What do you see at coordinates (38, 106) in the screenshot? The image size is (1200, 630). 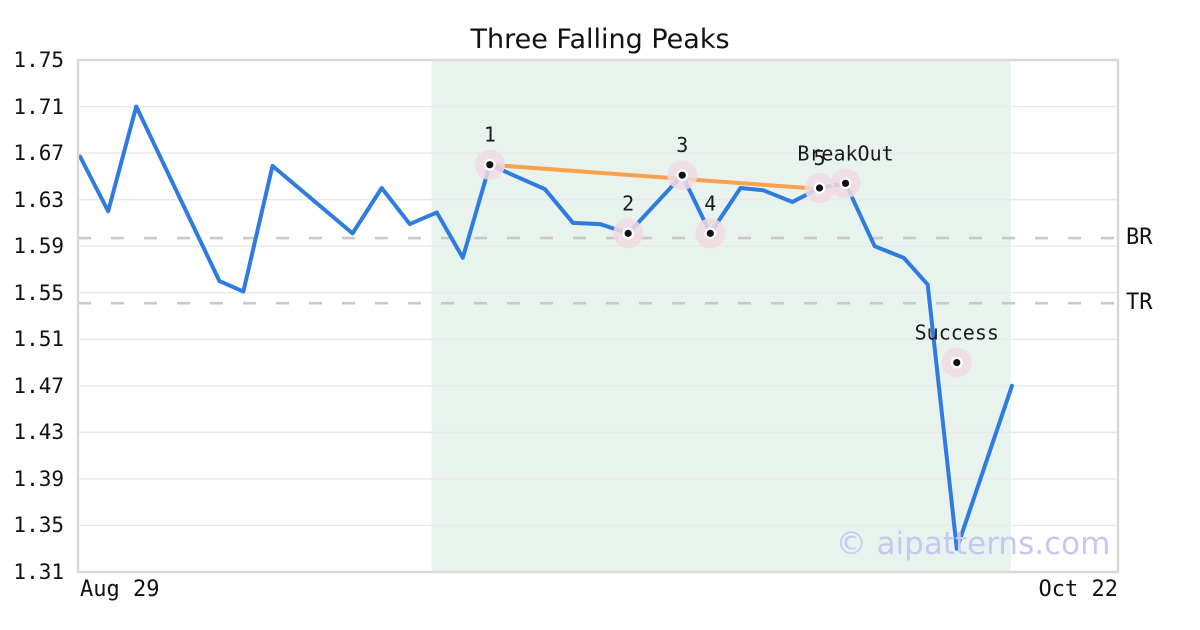 I see `y-tick-label: 1.71` at bounding box center [38, 106].